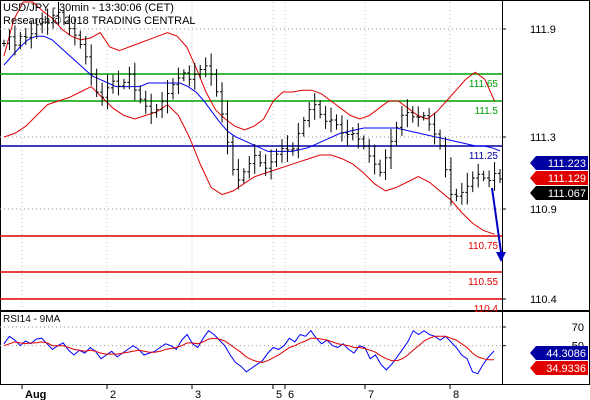  I want to click on tick-label: 110.4, so click(543, 300).